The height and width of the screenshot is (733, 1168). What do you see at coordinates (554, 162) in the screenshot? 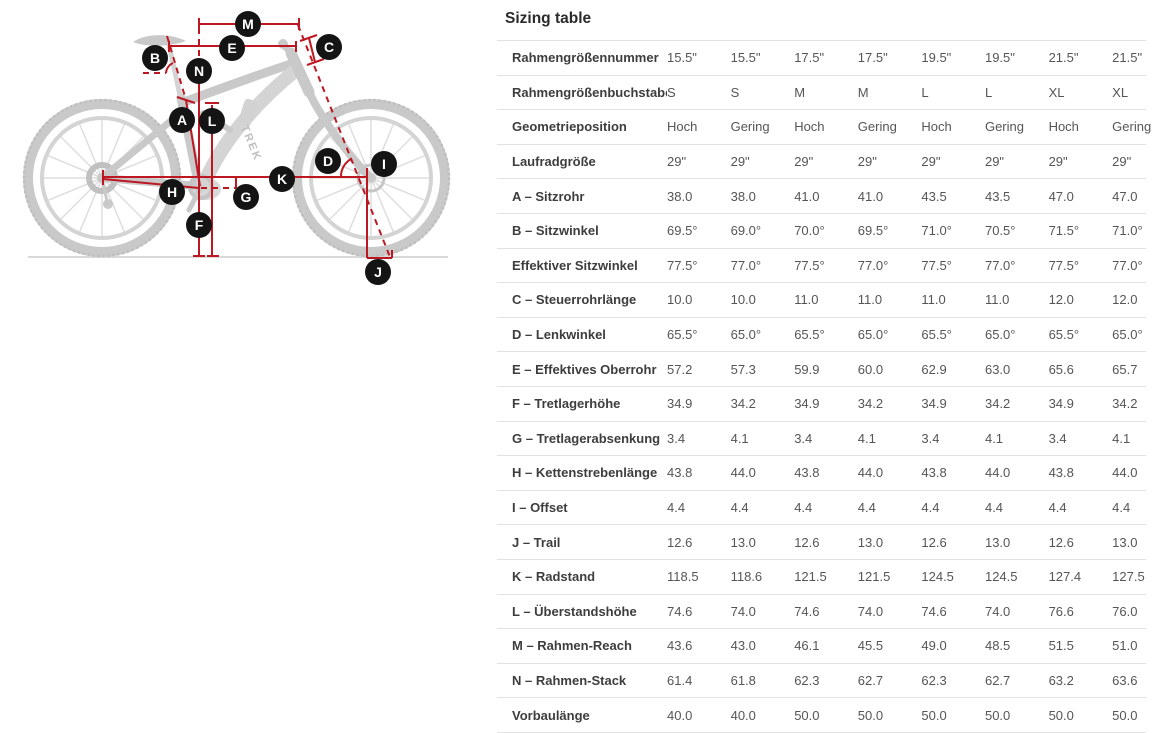
I see `row-label: Laufradgröße` at bounding box center [554, 162].